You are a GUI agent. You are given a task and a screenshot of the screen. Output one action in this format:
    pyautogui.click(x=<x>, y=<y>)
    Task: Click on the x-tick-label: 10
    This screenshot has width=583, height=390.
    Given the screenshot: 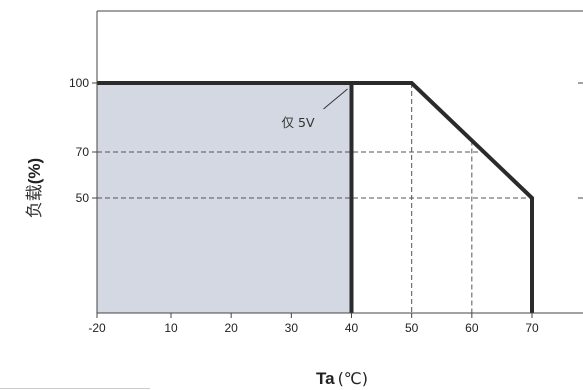 What is the action you would take?
    pyautogui.click(x=171, y=328)
    